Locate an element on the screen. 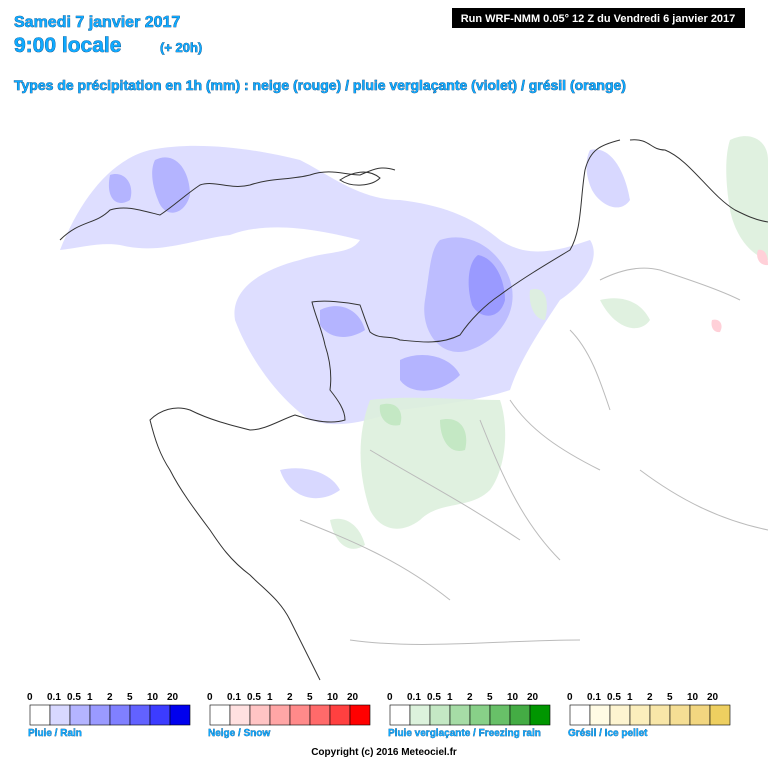 The height and width of the screenshot is (773, 768). date: Samedi 7 janvier 2017 is located at coordinates (97, 22).